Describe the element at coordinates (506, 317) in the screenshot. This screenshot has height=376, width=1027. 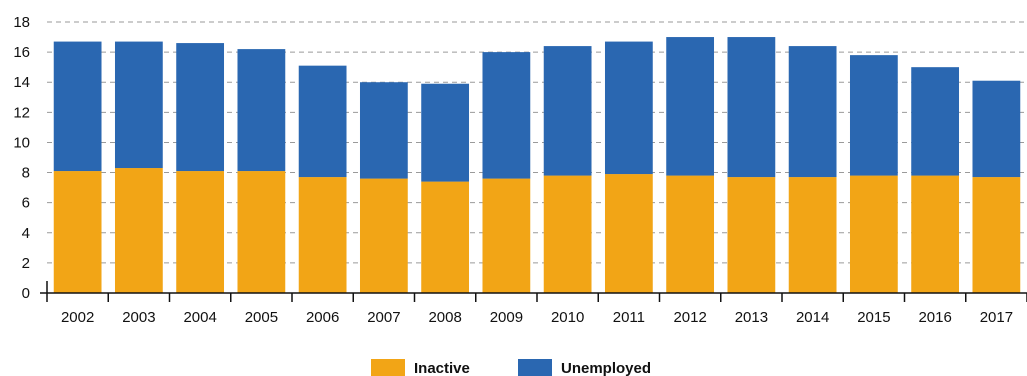
I see `x-tick-label: 2009` at that location.